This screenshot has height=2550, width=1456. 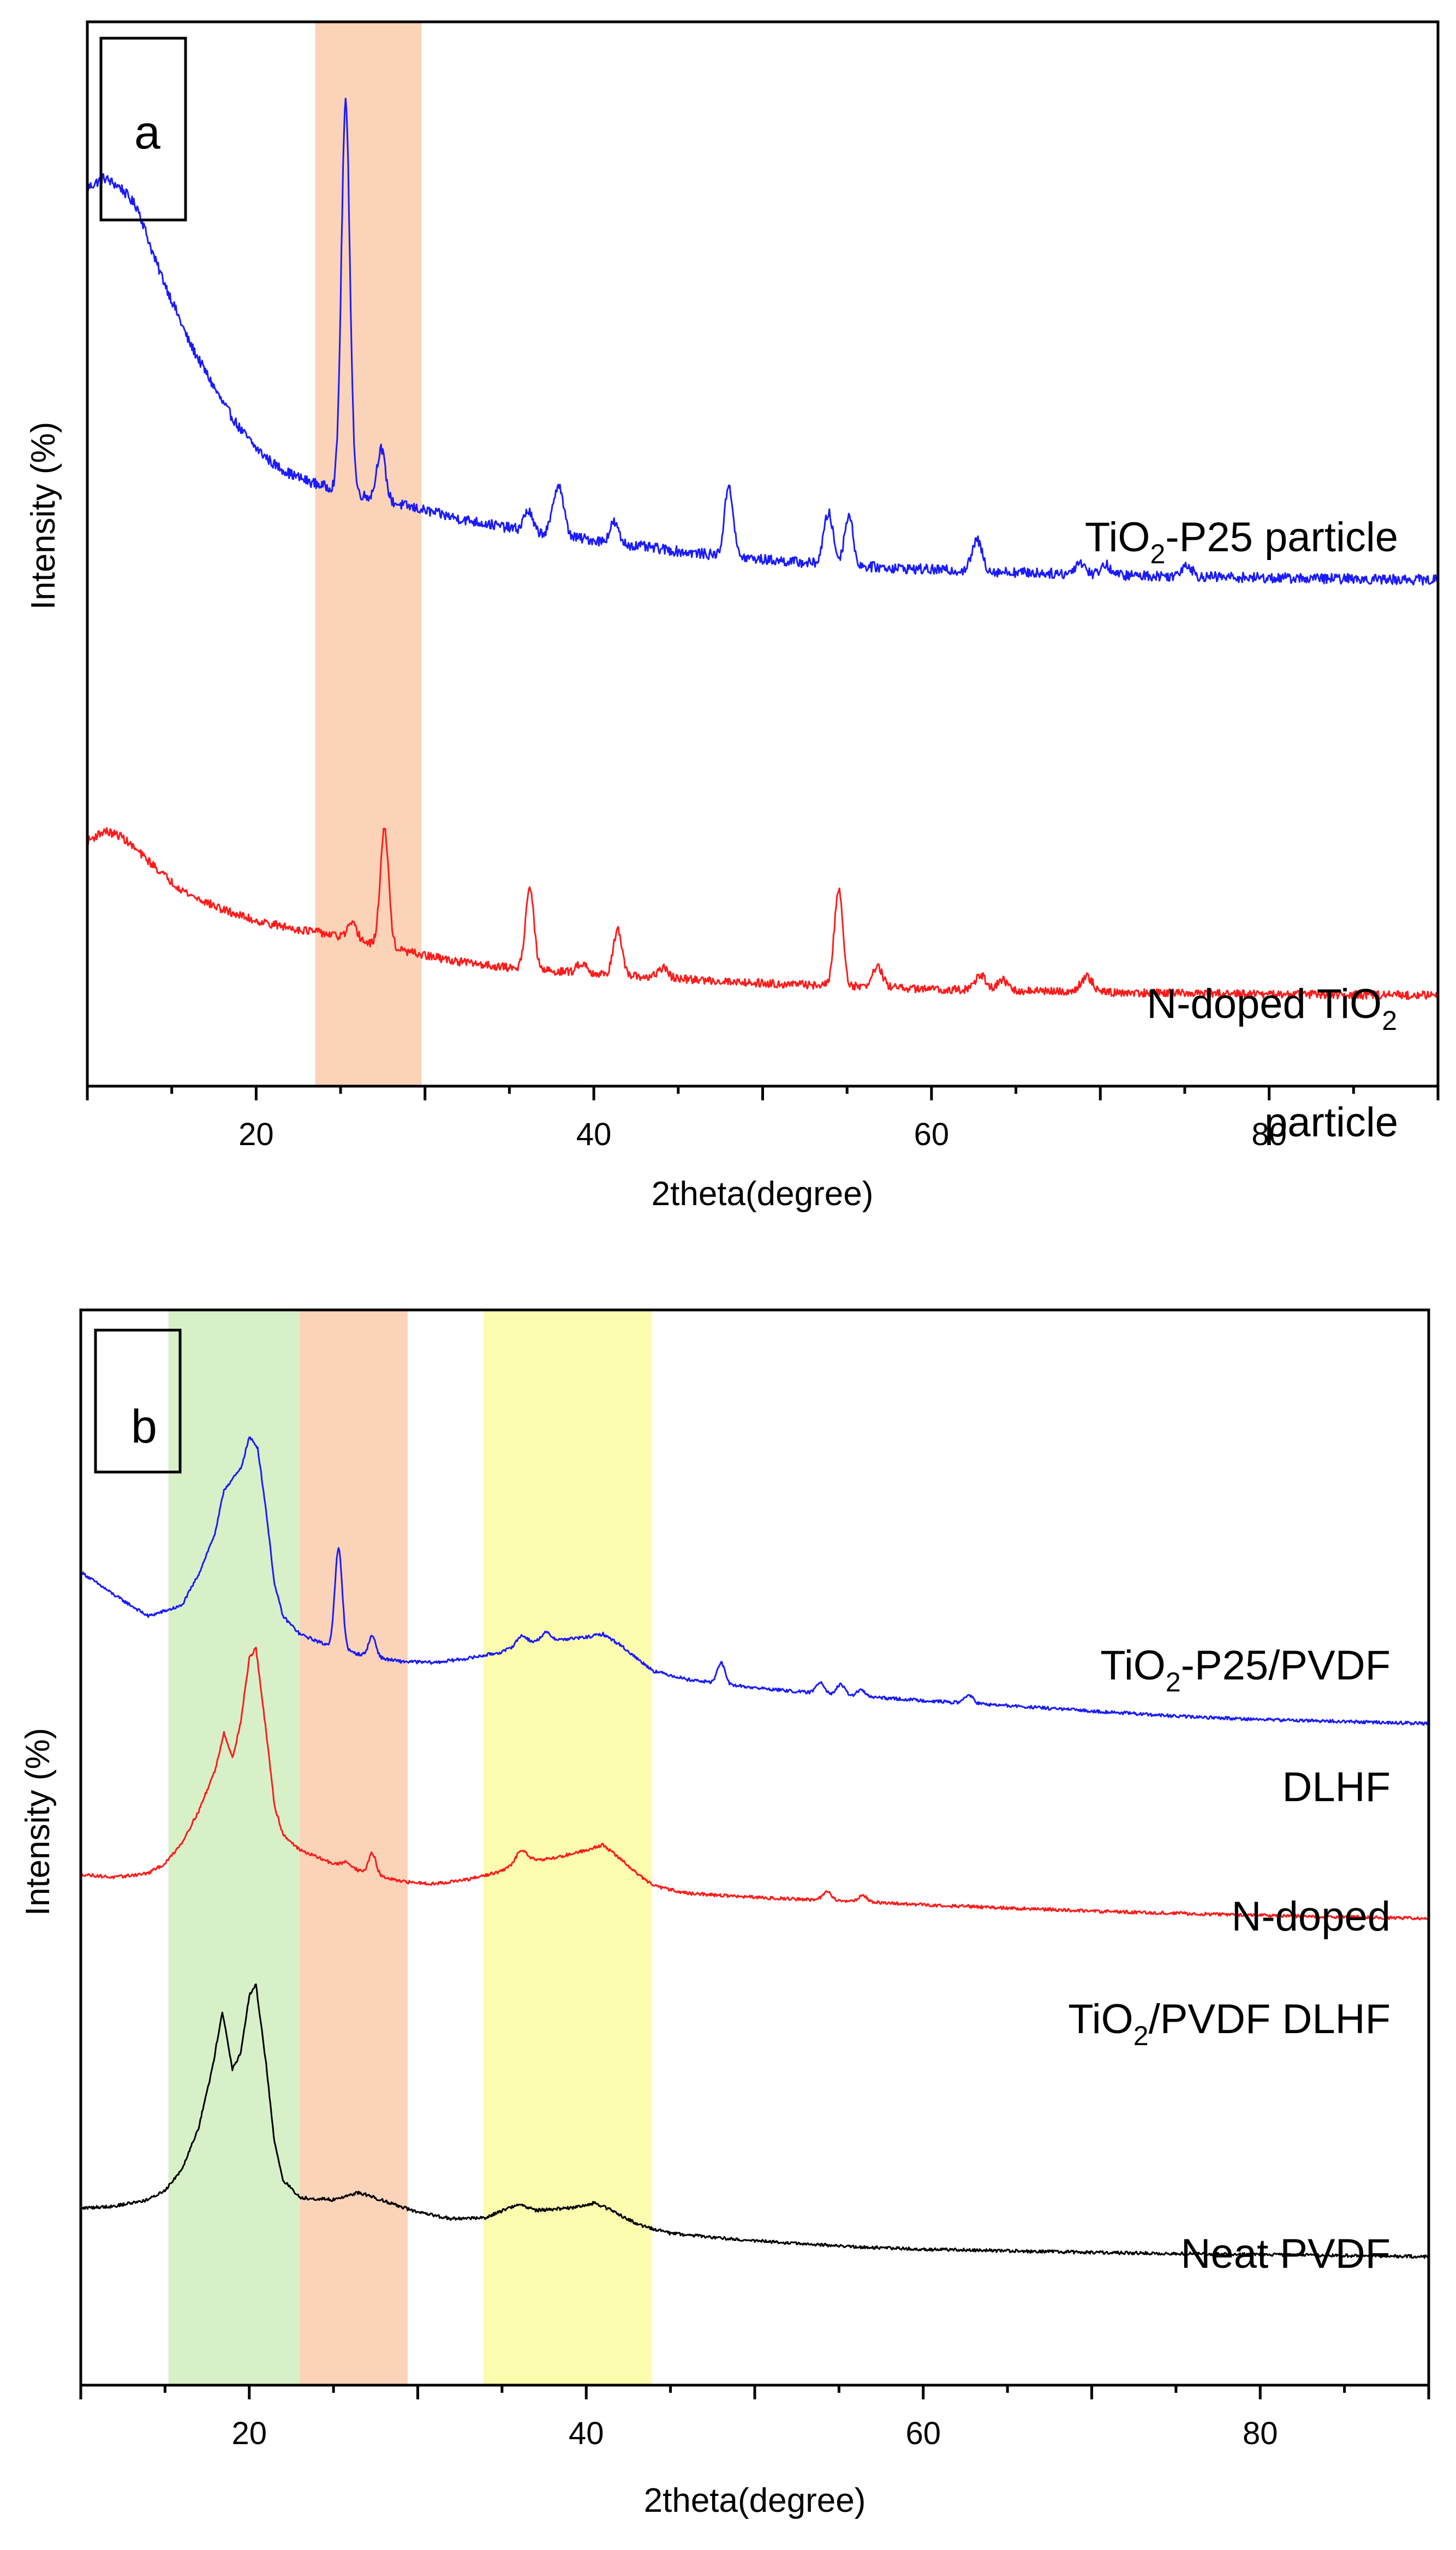 I want to click on series-label-n-doped-particle-line2: particle, so click(x=1331, y=1122).